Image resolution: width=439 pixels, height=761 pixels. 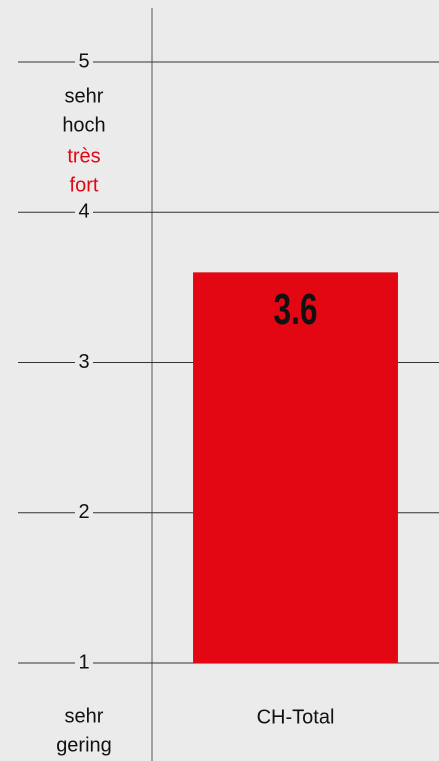 What do you see at coordinates (83, 125) in the screenshot?
I see `annotation: hoch` at bounding box center [83, 125].